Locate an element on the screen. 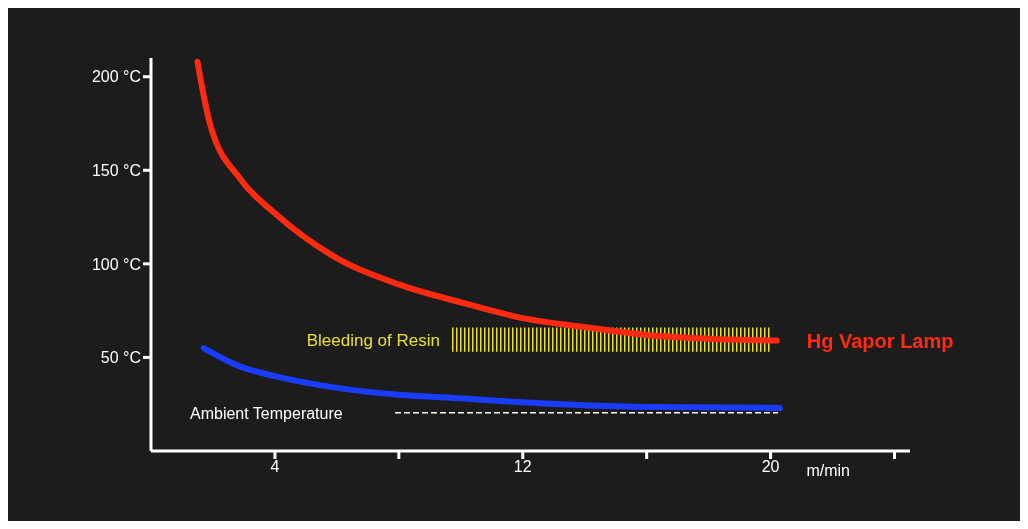  y-tick-label: 100 °C is located at coordinates (116, 264).